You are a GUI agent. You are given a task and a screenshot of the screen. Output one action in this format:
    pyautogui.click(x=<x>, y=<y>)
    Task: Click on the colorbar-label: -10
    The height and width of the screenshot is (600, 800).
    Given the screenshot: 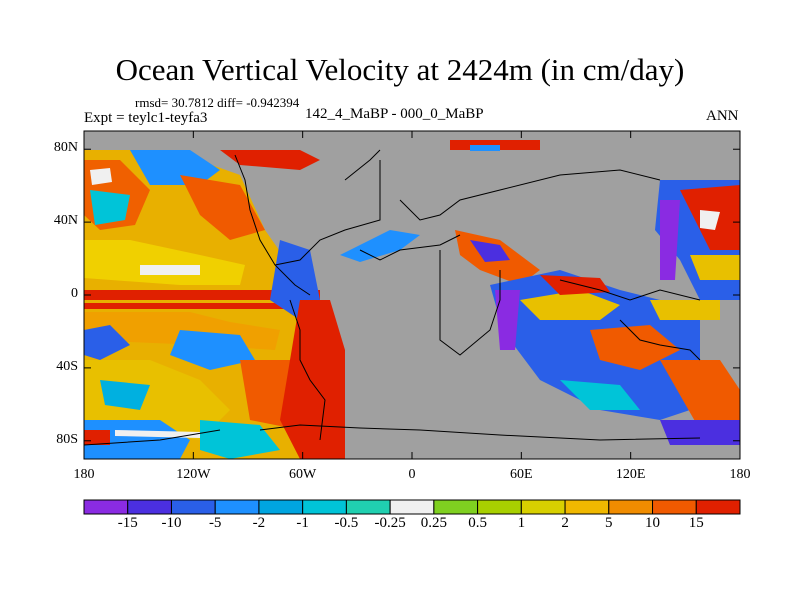 What is the action you would take?
    pyautogui.click(x=171, y=523)
    